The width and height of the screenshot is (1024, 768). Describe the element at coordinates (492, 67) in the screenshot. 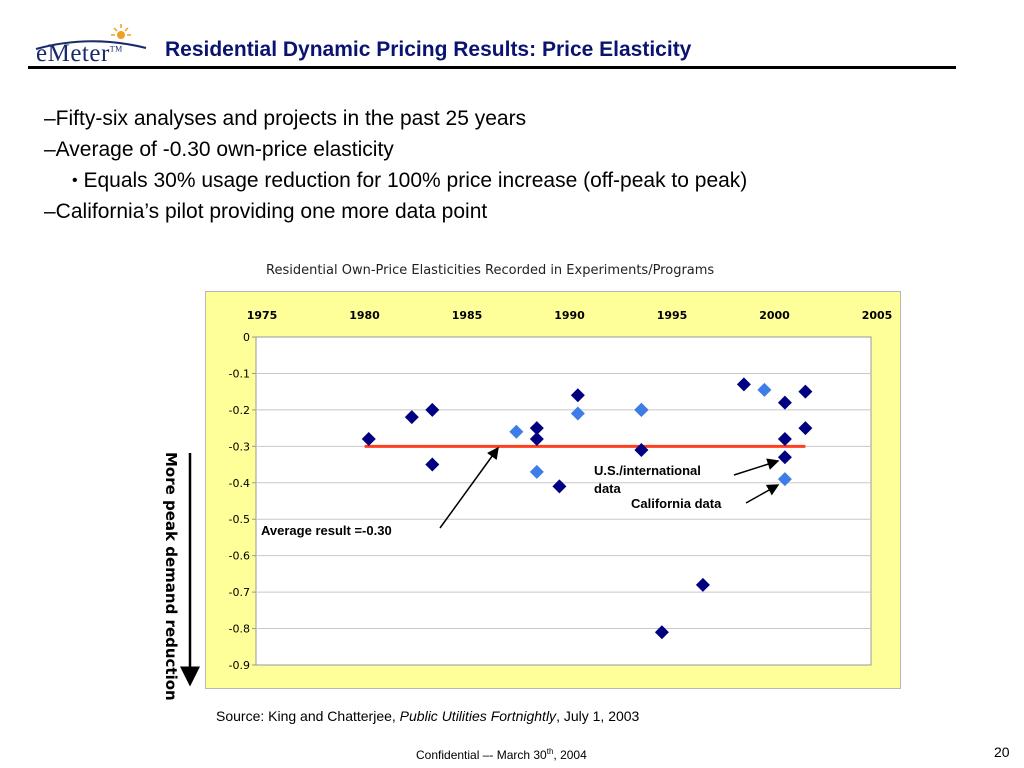

I see `title-divider` at that location.